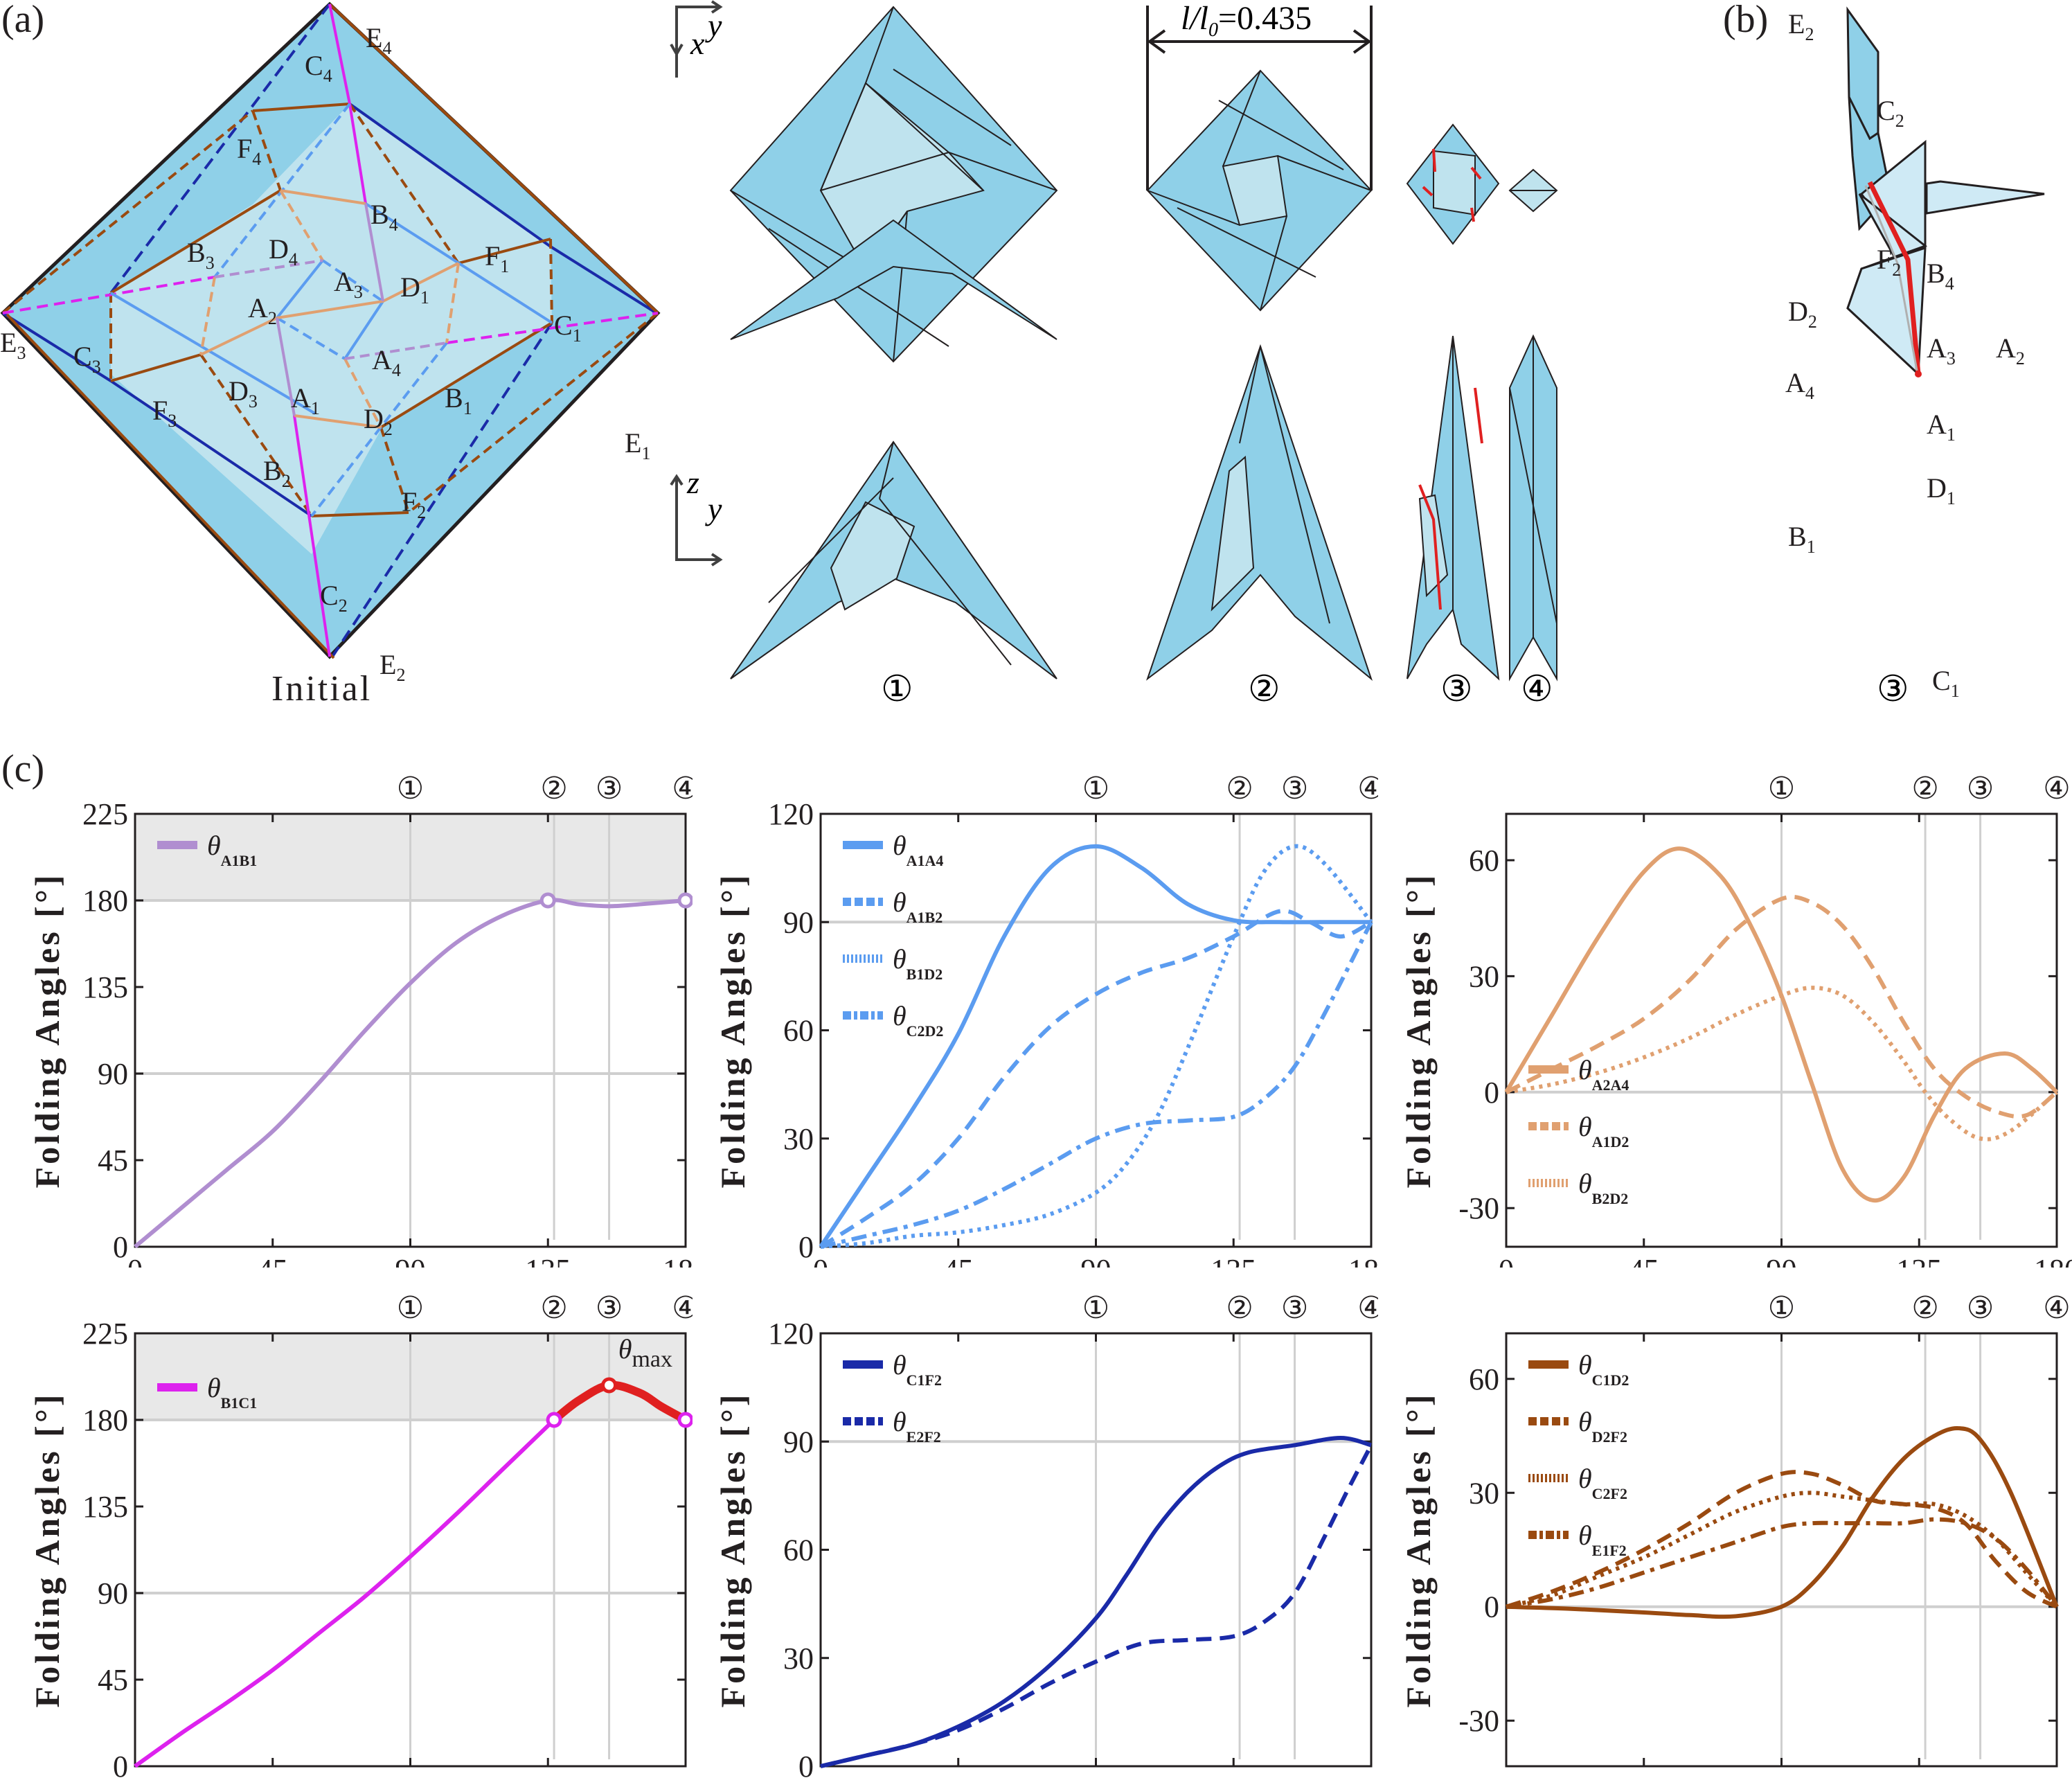 The width and height of the screenshot is (2072, 1778). What do you see at coordinates (311, 338) in the screenshot?
I see `crease-blue-dashed` at bounding box center [311, 338].